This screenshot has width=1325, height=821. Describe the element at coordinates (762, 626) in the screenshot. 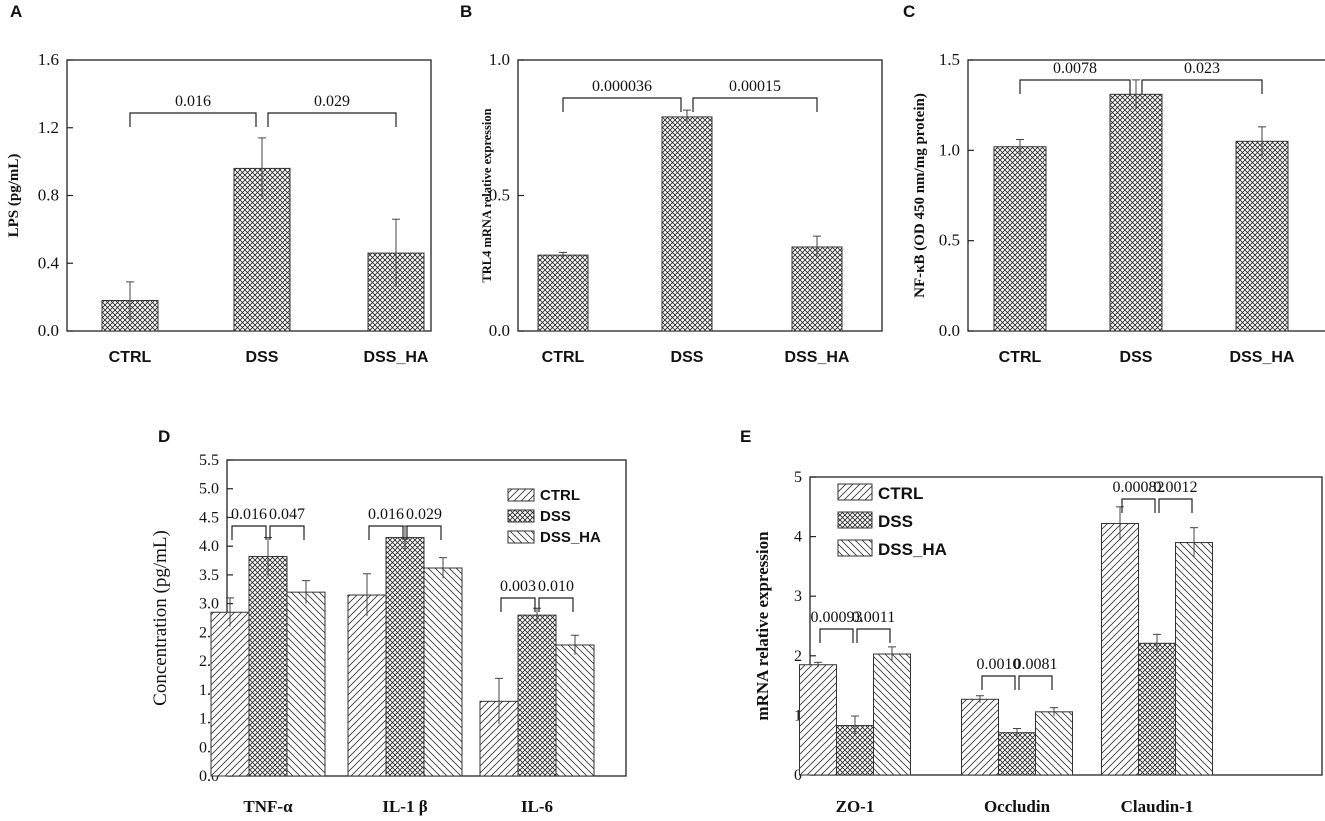

I see `y-axis-label: mRNA relative expression` at that location.